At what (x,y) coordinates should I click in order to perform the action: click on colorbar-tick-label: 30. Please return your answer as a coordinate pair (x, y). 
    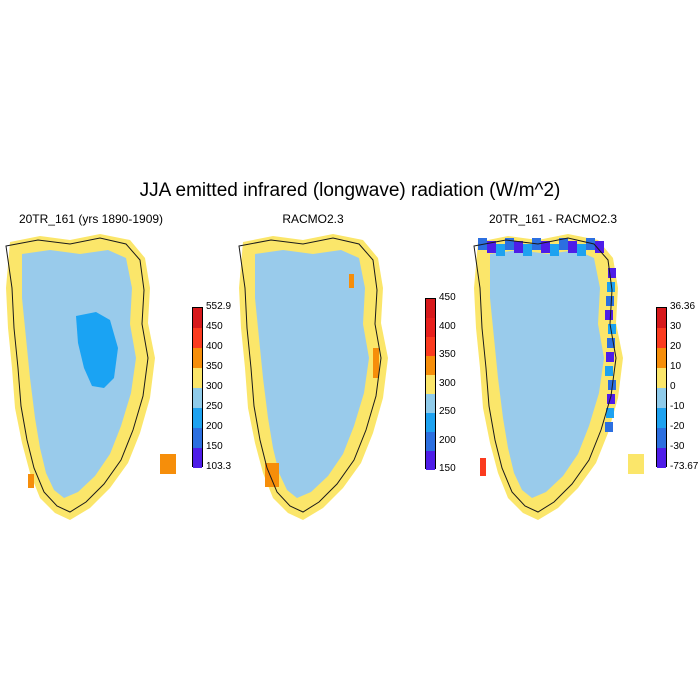
    Looking at the image, I should click on (676, 326).